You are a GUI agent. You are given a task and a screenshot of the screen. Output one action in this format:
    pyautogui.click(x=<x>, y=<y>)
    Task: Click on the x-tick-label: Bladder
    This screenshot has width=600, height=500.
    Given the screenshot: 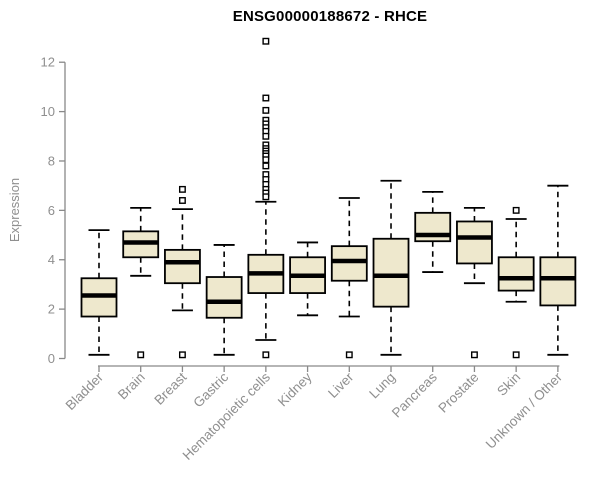 What is the action you would take?
    pyautogui.click(x=85, y=391)
    